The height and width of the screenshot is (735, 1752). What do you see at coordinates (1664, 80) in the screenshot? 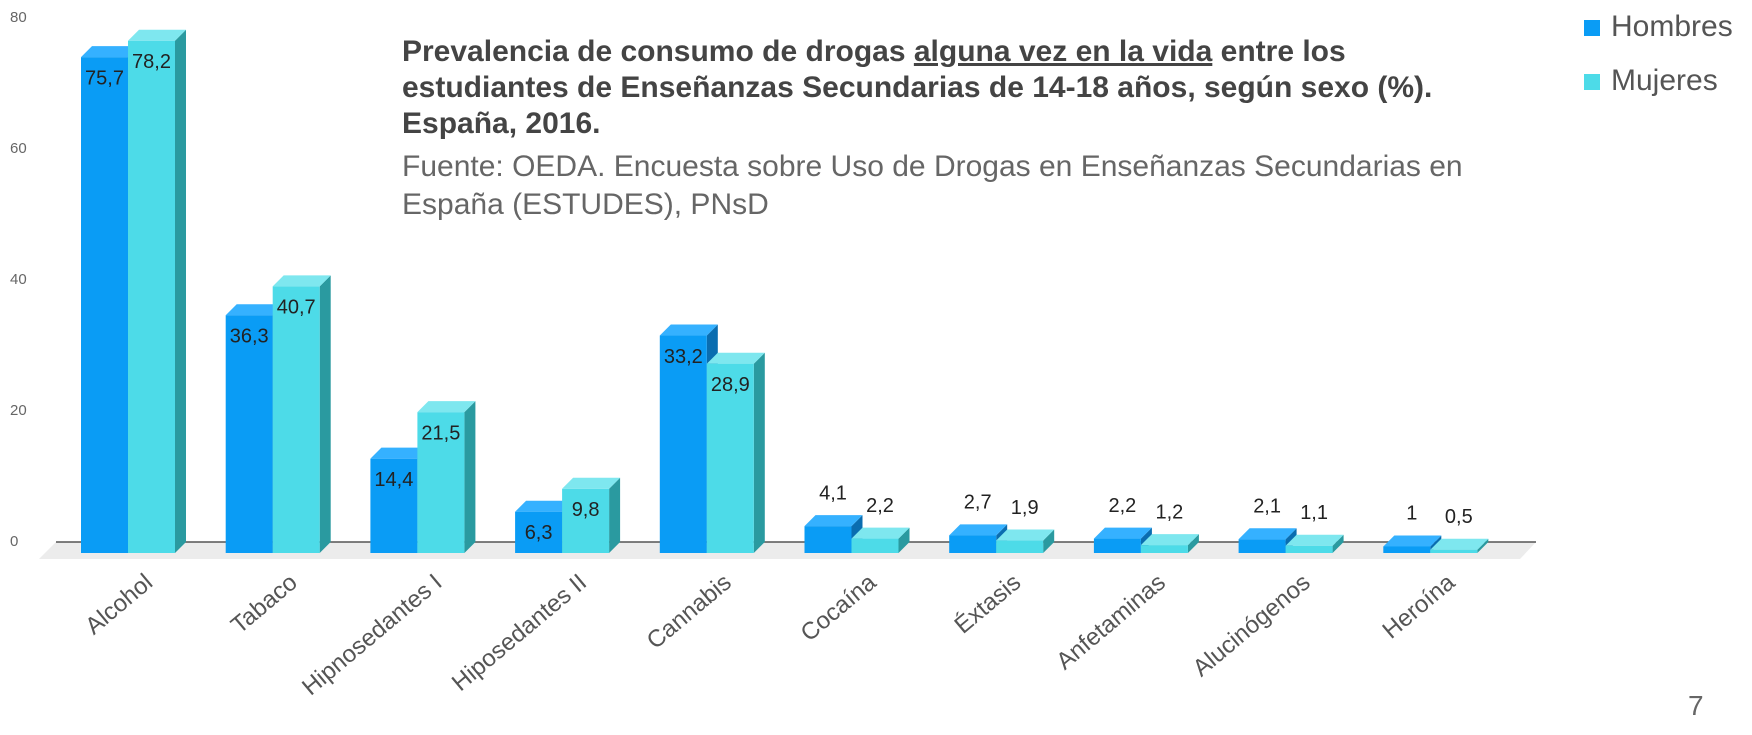
I see `legend-label: Mujeres` at bounding box center [1664, 80].